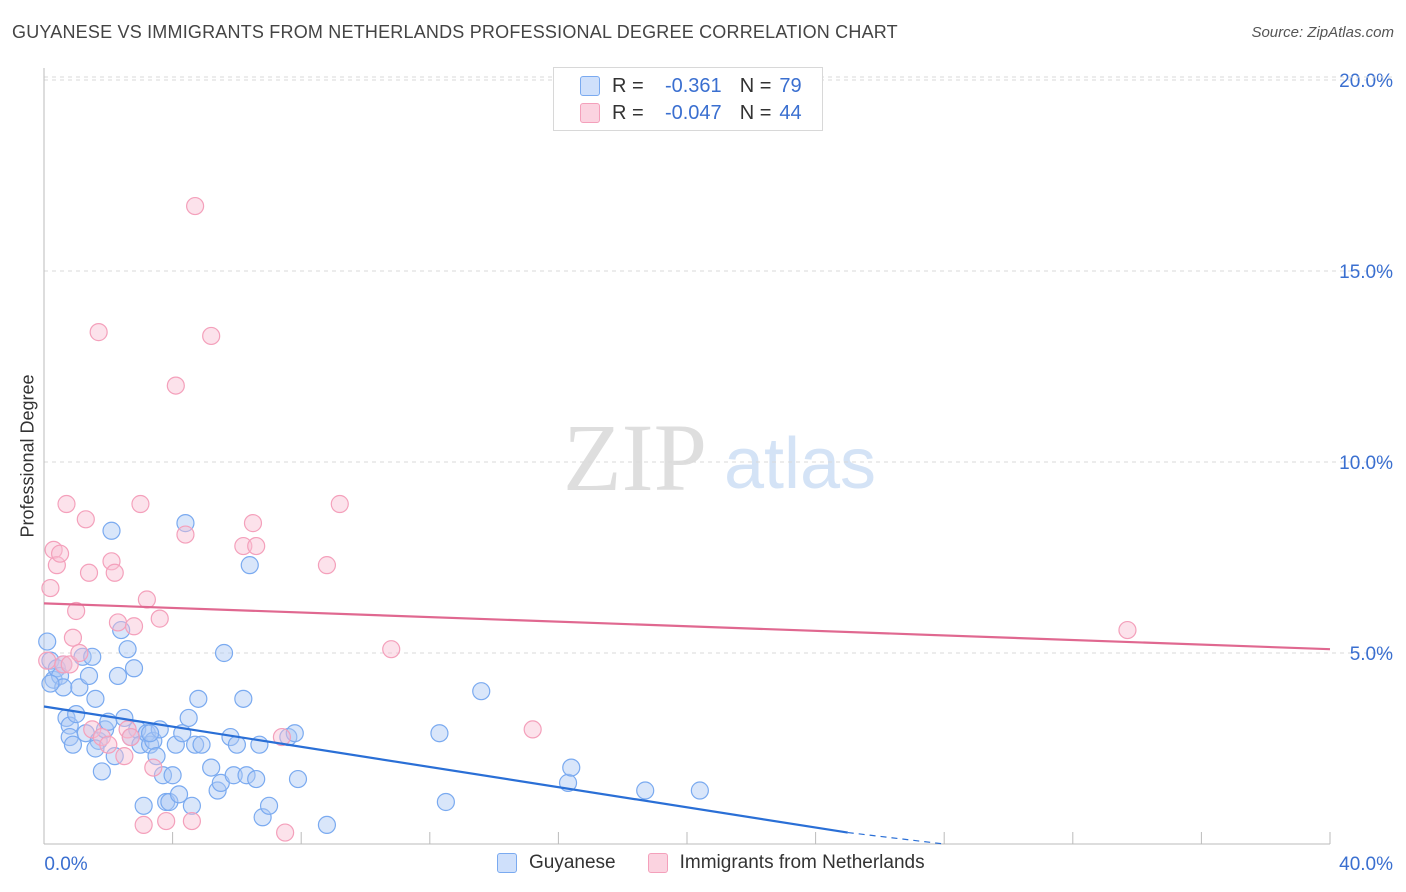 The width and height of the screenshot is (1406, 892). Describe the element at coordinates (802, 862) in the screenshot. I see `bottom-legend-label-netherlands: Immigrants from Netherlands` at that location.